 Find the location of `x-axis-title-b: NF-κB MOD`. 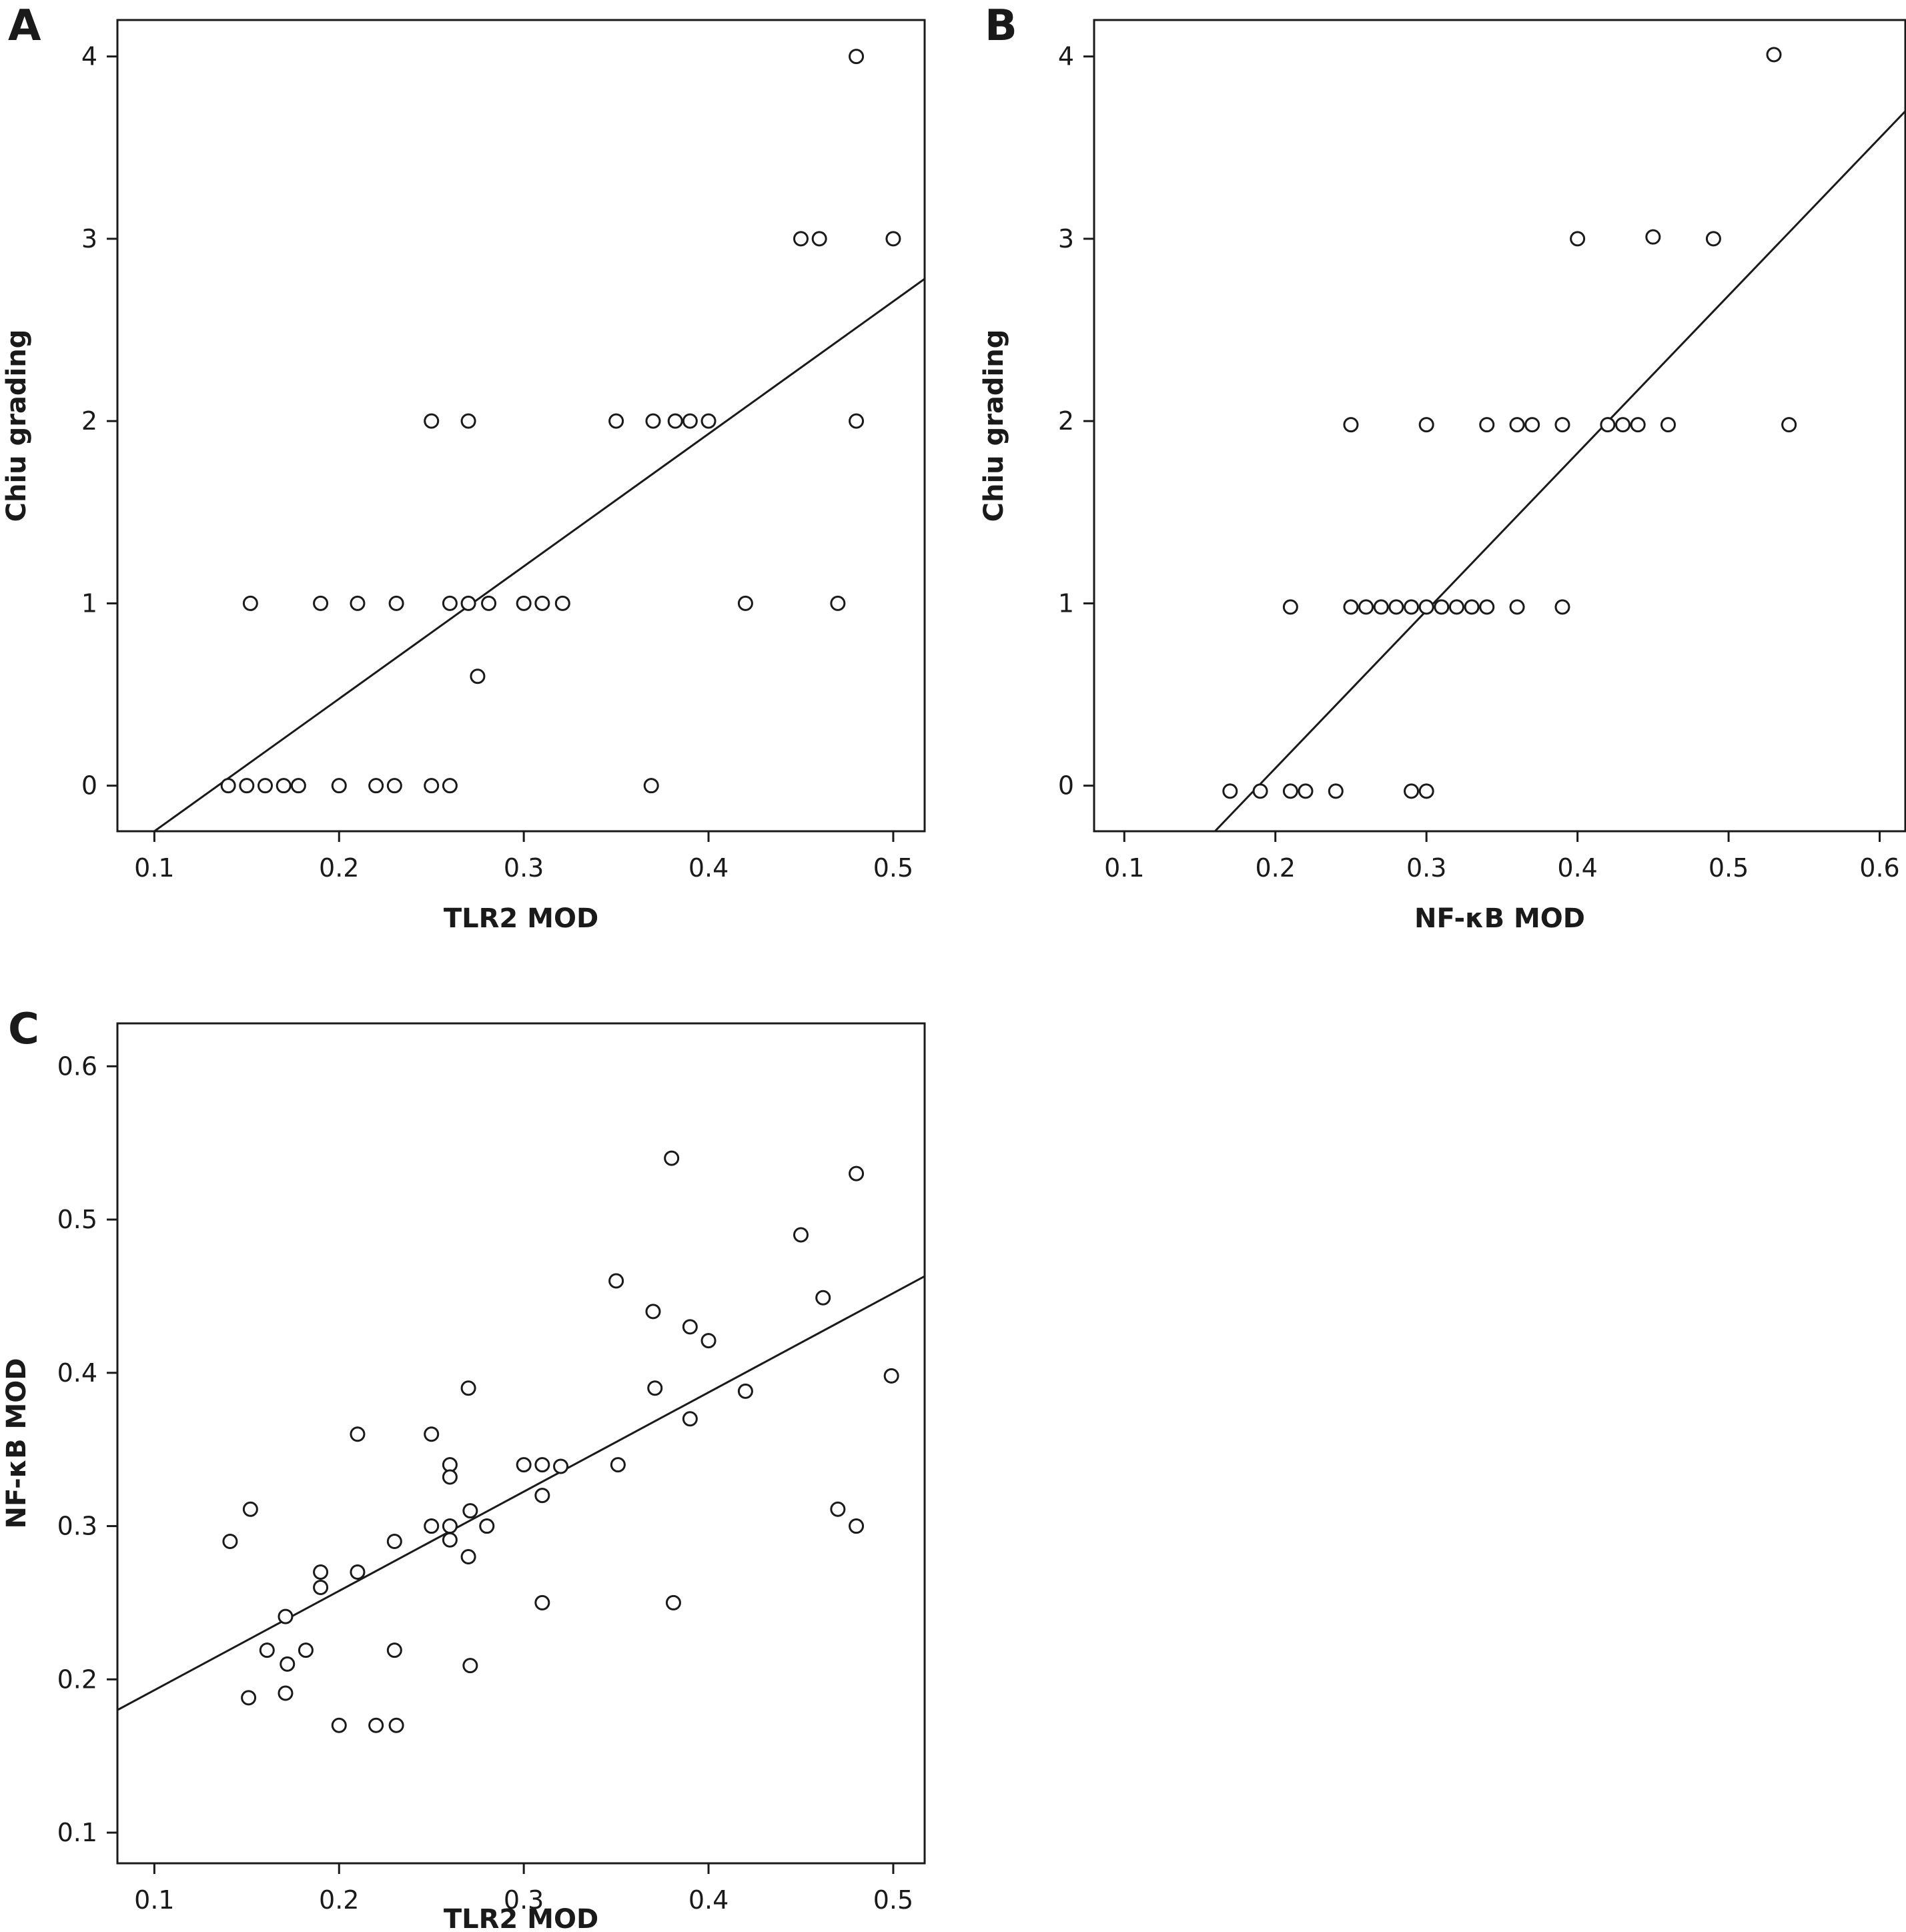

x-axis-title-b: NF-κB MOD is located at coordinates (1499, 918).